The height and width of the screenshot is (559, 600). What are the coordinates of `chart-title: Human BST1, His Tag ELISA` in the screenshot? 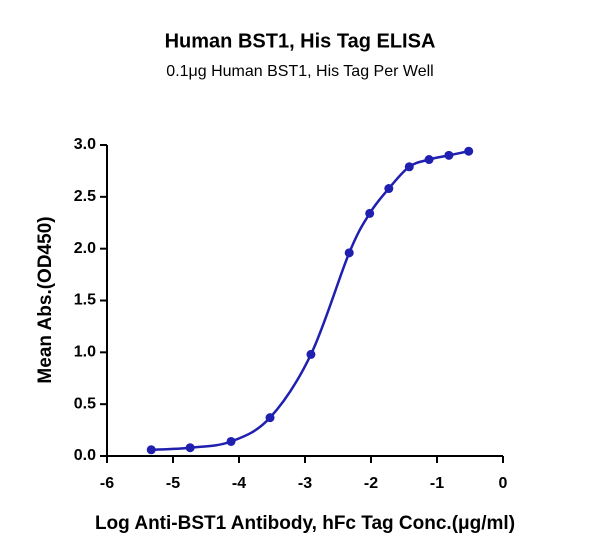 It's located at (300, 41).